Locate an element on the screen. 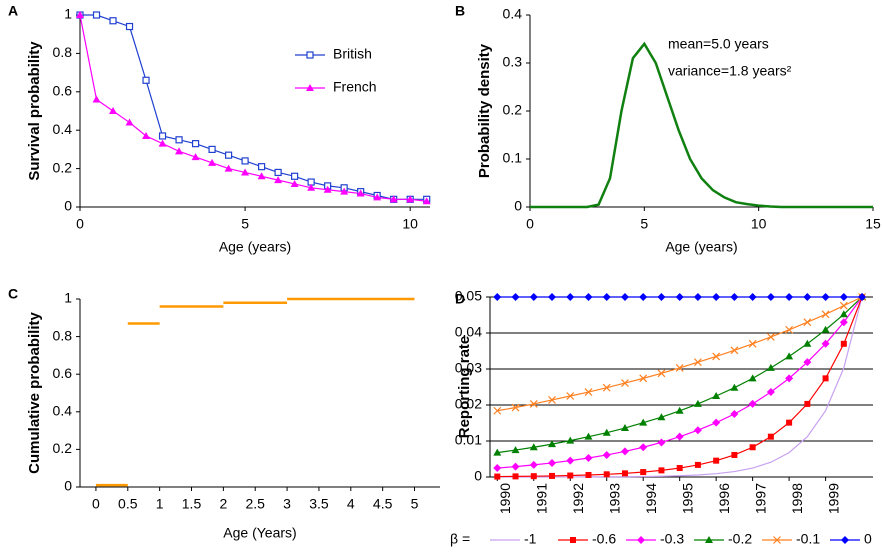 The height and width of the screenshot is (554, 883). x-tick-label: 1996 is located at coordinates (724, 498).